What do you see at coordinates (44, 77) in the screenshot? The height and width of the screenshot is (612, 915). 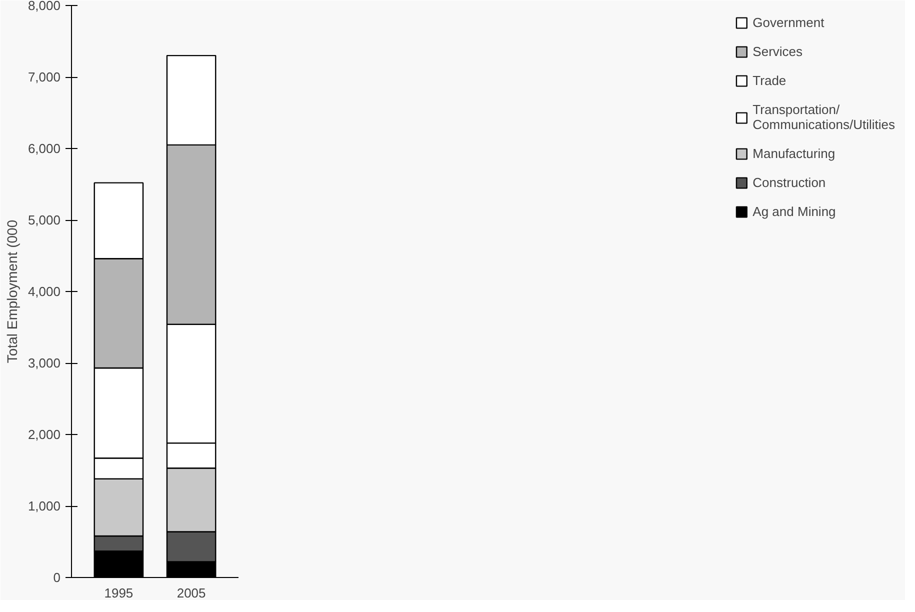 I see `y-tick-label: 7,000` at bounding box center [44, 77].